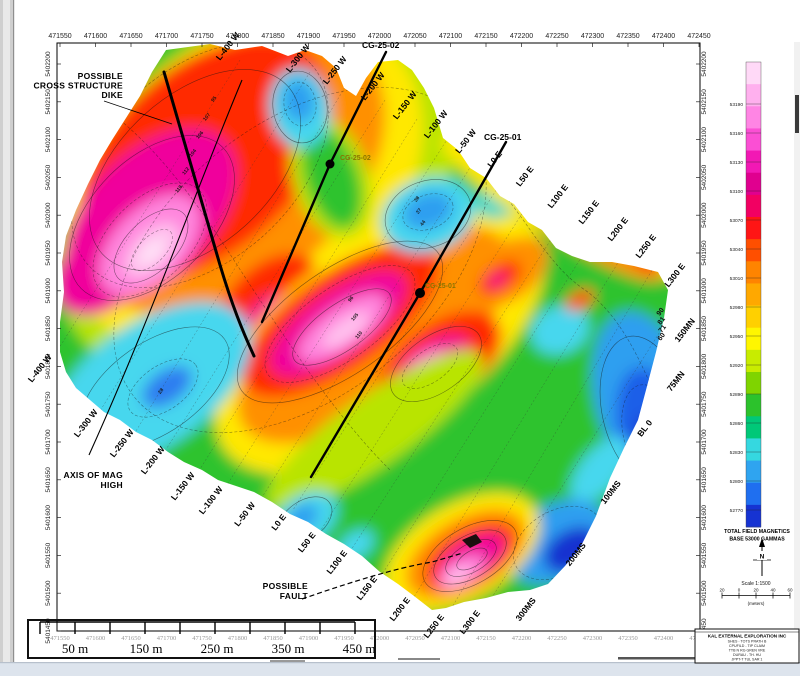 The width and height of the screenshot is (800, 676). I want to click on survey-line-label-bottom: L200 E, so click(399, 609).